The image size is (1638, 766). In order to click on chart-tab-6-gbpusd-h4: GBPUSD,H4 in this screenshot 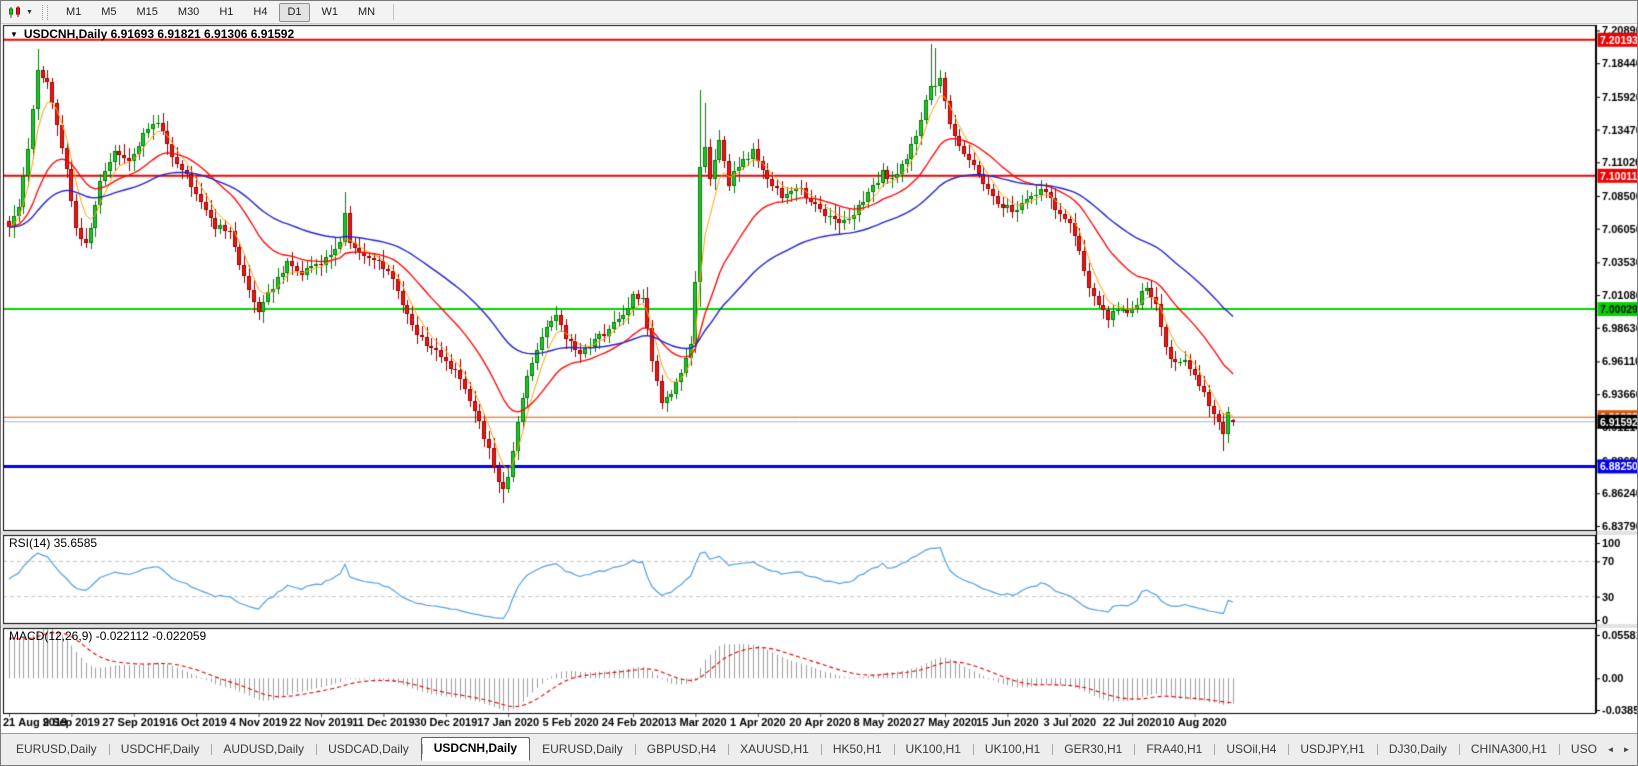, I will do `click(681, 749)`.